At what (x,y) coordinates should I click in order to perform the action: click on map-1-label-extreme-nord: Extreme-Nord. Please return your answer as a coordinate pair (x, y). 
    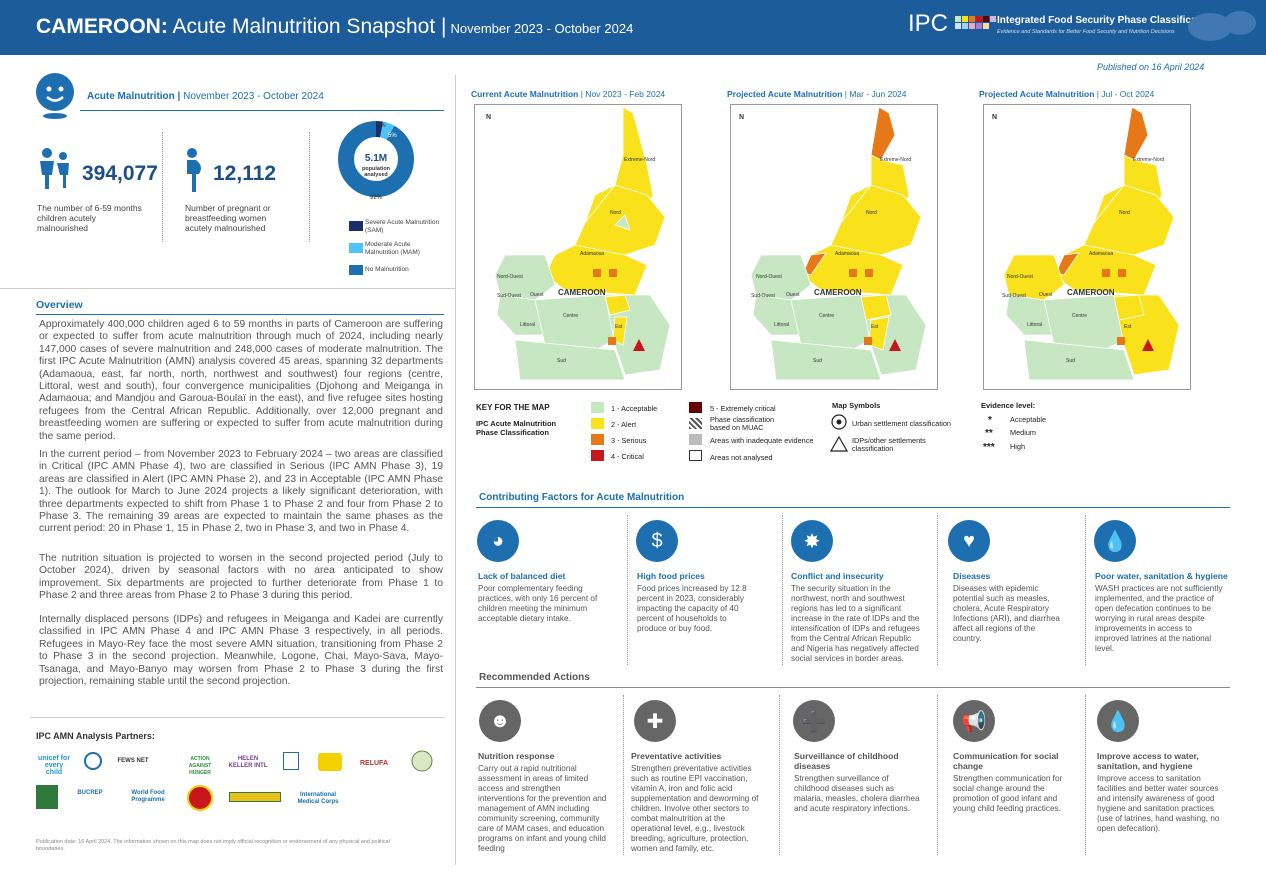
    Looking at the image, I should click on (640, 160).